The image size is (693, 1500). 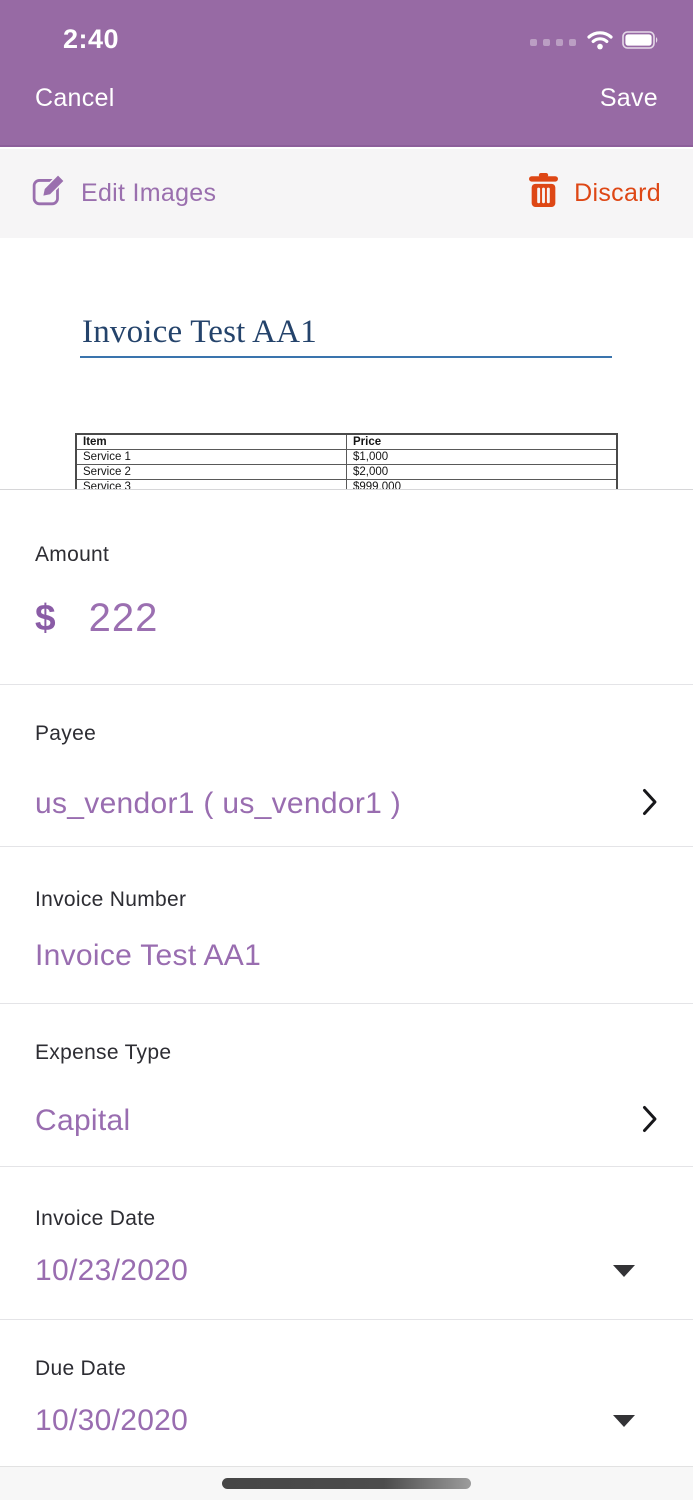 What do you see at coordinates (346, 357) in the screenshot?
I see `document-title-underline` at bounding box center [346, 357].